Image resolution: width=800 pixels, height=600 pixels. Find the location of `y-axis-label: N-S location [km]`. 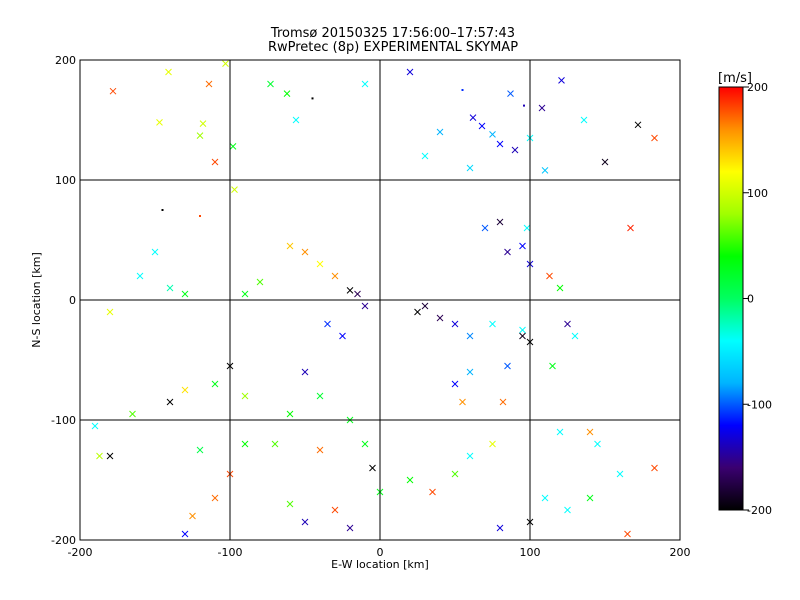

y-axis-label: N-S location [km] is located at coordinates (36, 300).